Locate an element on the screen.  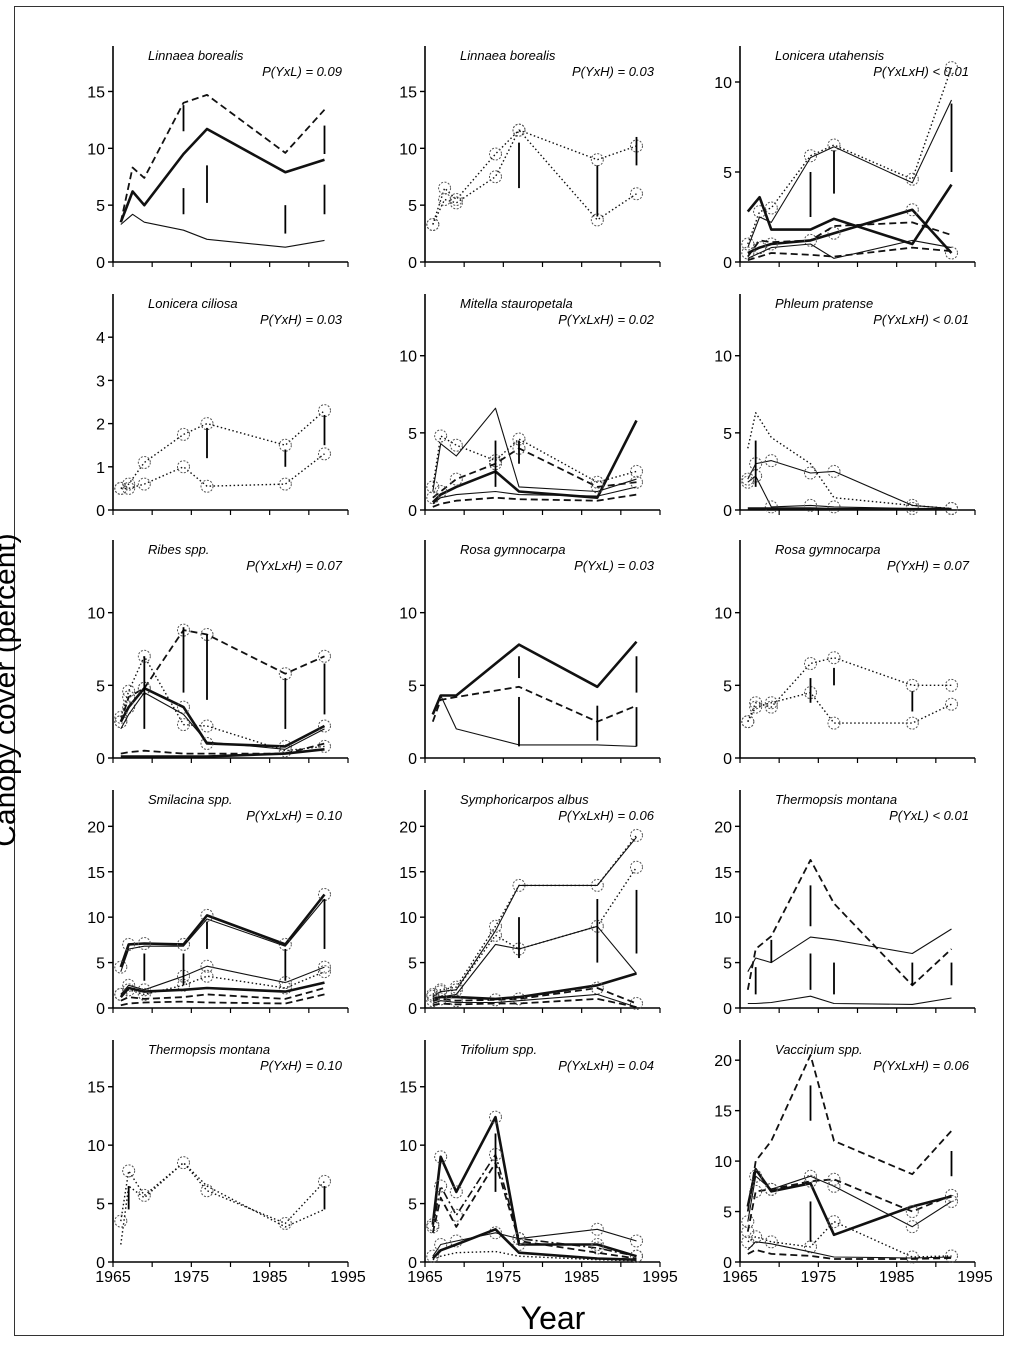
x-tick-label: 1965 is located at coordinates (425, 1277).